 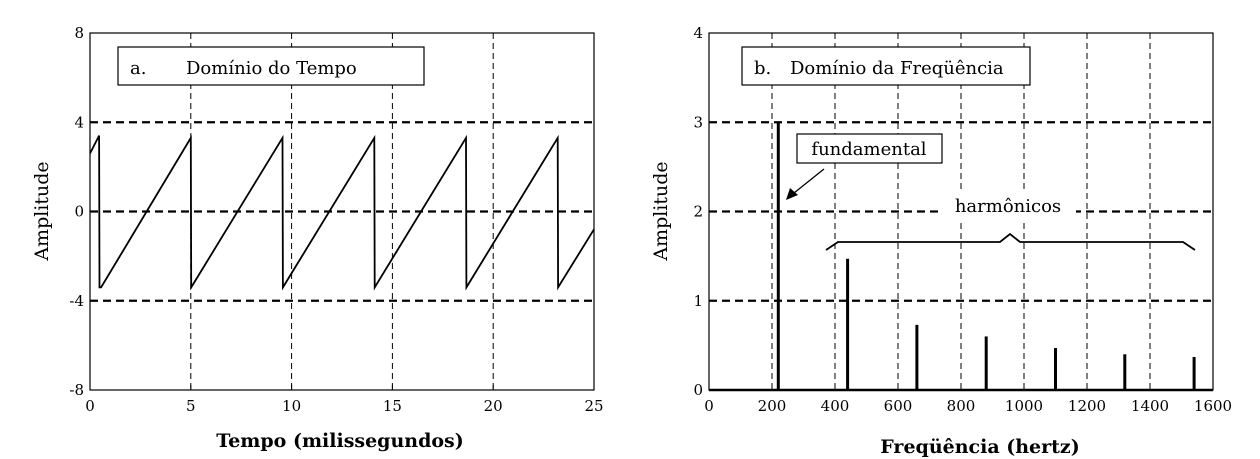 What do you see at coordinates (1150, 406) in the screenshot?
I see `chart-b-xtick-label: 1400` at bounding box center [1150, 406].